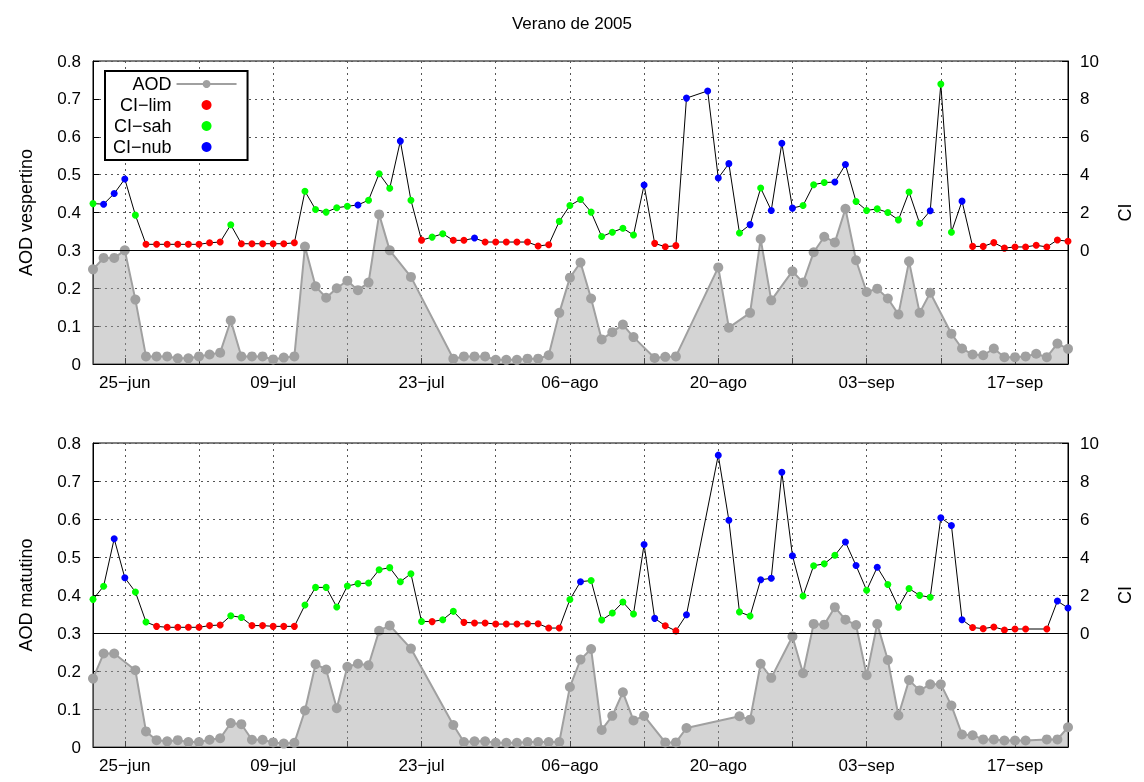 The width and height of the screenshot is (1144, 782). Describe the element at coordinates (69, 61) in the screenshot. I see `y-tick-label: 0.8` at that location.